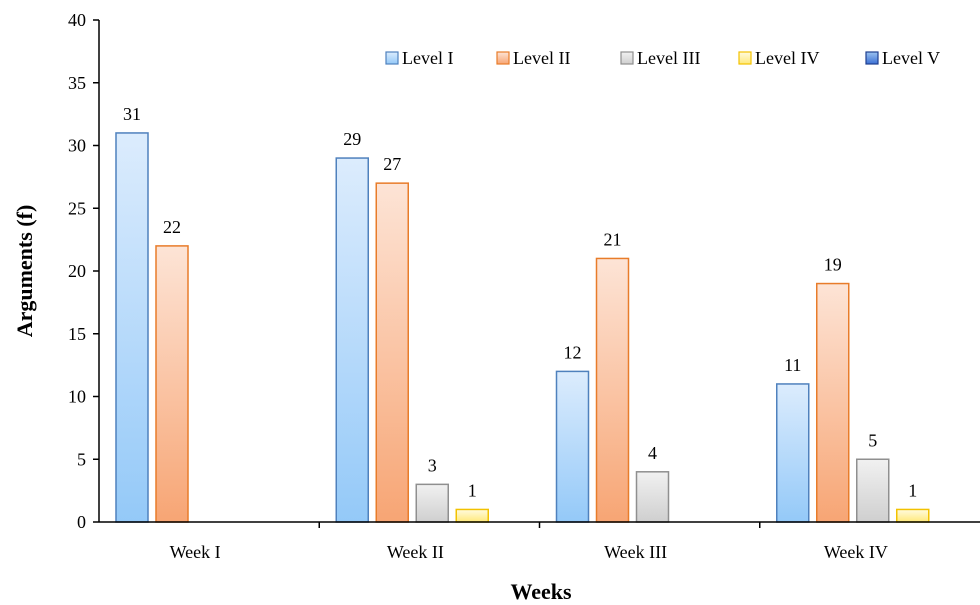  What do you see at coordinates (792, 365) in the screenshot?
I see `data-label: 11` at bounding box center [792, 365].